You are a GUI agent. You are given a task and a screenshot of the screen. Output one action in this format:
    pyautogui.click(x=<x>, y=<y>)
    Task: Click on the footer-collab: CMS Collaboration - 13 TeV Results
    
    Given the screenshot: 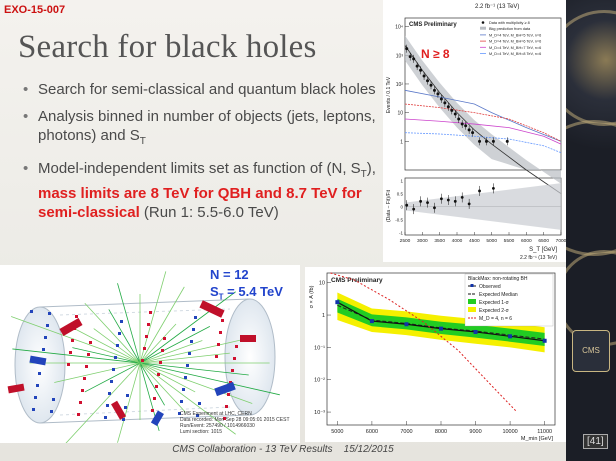 What is the action you would take?
    pyautogui.click(x=252, y=449)
    